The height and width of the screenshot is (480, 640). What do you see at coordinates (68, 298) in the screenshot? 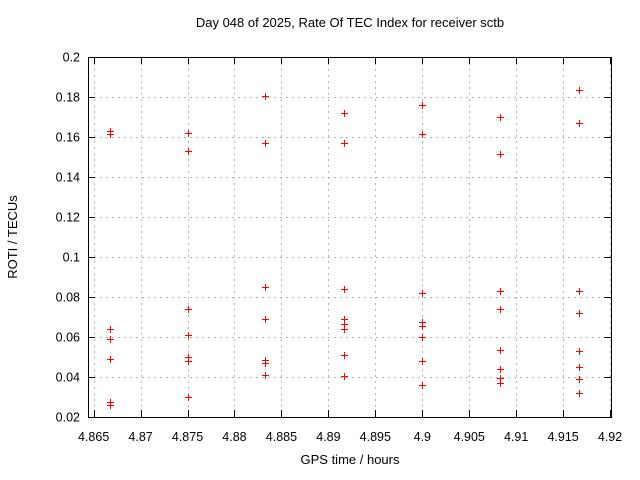
I see `y-tick-label: 0.08` at bounding box center [68, 298].